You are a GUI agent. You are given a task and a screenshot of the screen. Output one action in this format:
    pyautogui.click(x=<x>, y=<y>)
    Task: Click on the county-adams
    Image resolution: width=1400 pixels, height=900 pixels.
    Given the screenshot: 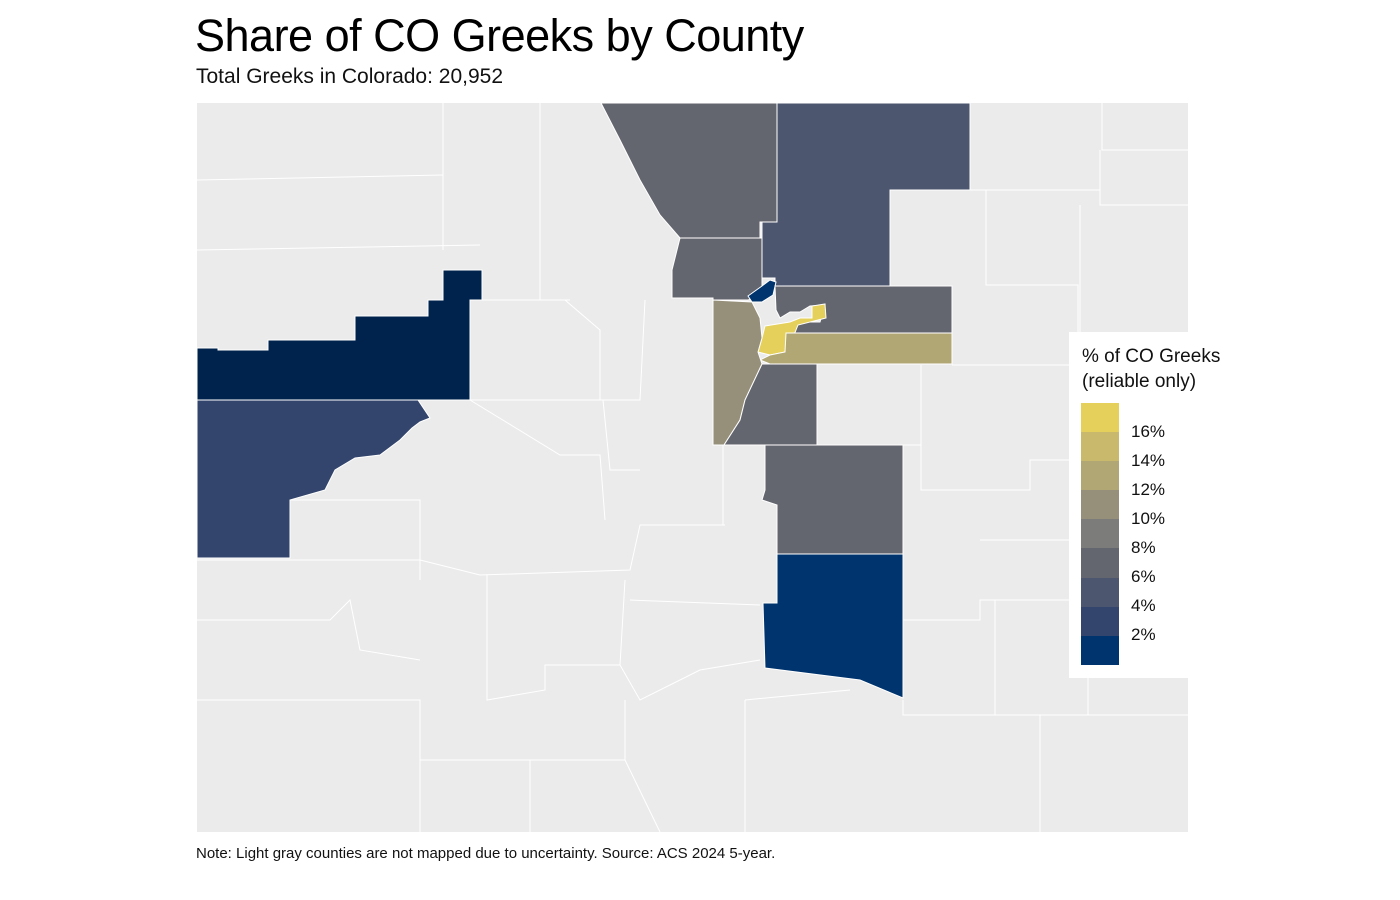 What is the action you would take?
    pyautogui.click(x=863, y=309)
    